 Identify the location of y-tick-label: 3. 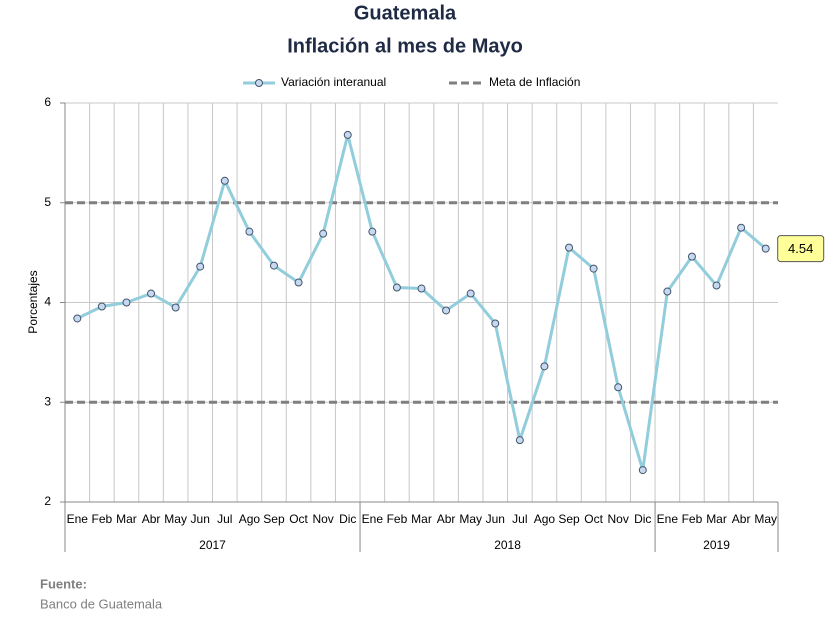
(47, 401).